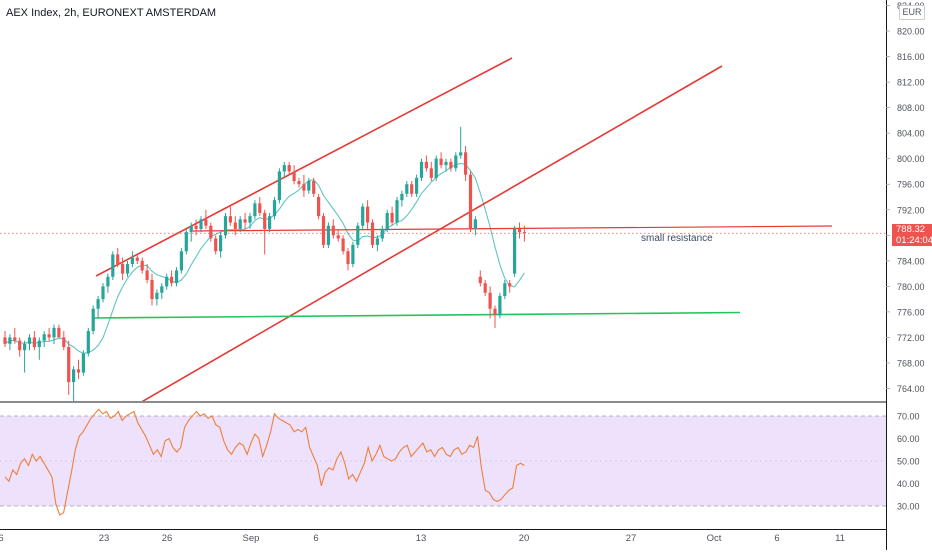  Describe the element at coordinates (911, 83) in the screenshot. I see `price-axis-tick-label: 812.00` at that location.